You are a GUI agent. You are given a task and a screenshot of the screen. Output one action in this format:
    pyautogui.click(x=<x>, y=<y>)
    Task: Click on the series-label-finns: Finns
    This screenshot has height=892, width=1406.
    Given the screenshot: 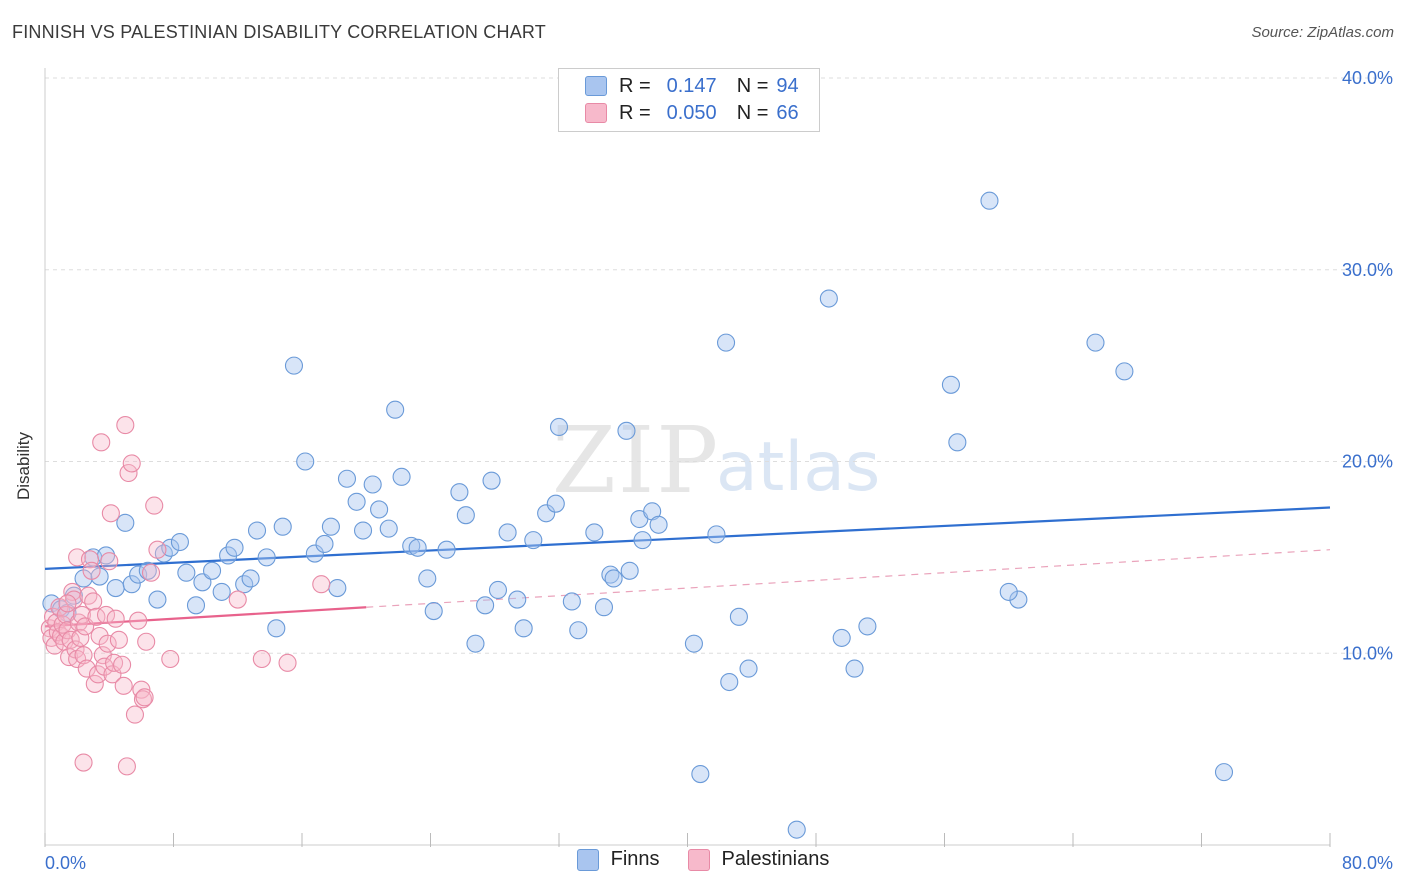 What is the action you would take?
    pyautogui.click(x=635, y=859)
    